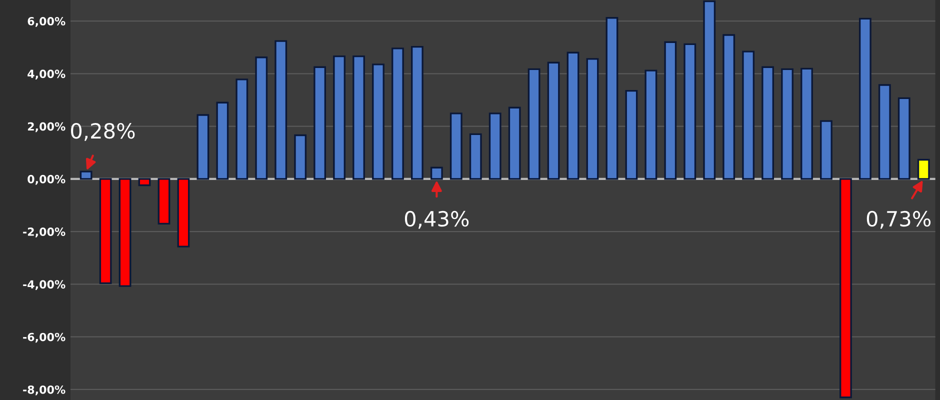 This screenshot has width=940, height=400. I want to click on y-tick-label: -4,00%, so click(44, 285).